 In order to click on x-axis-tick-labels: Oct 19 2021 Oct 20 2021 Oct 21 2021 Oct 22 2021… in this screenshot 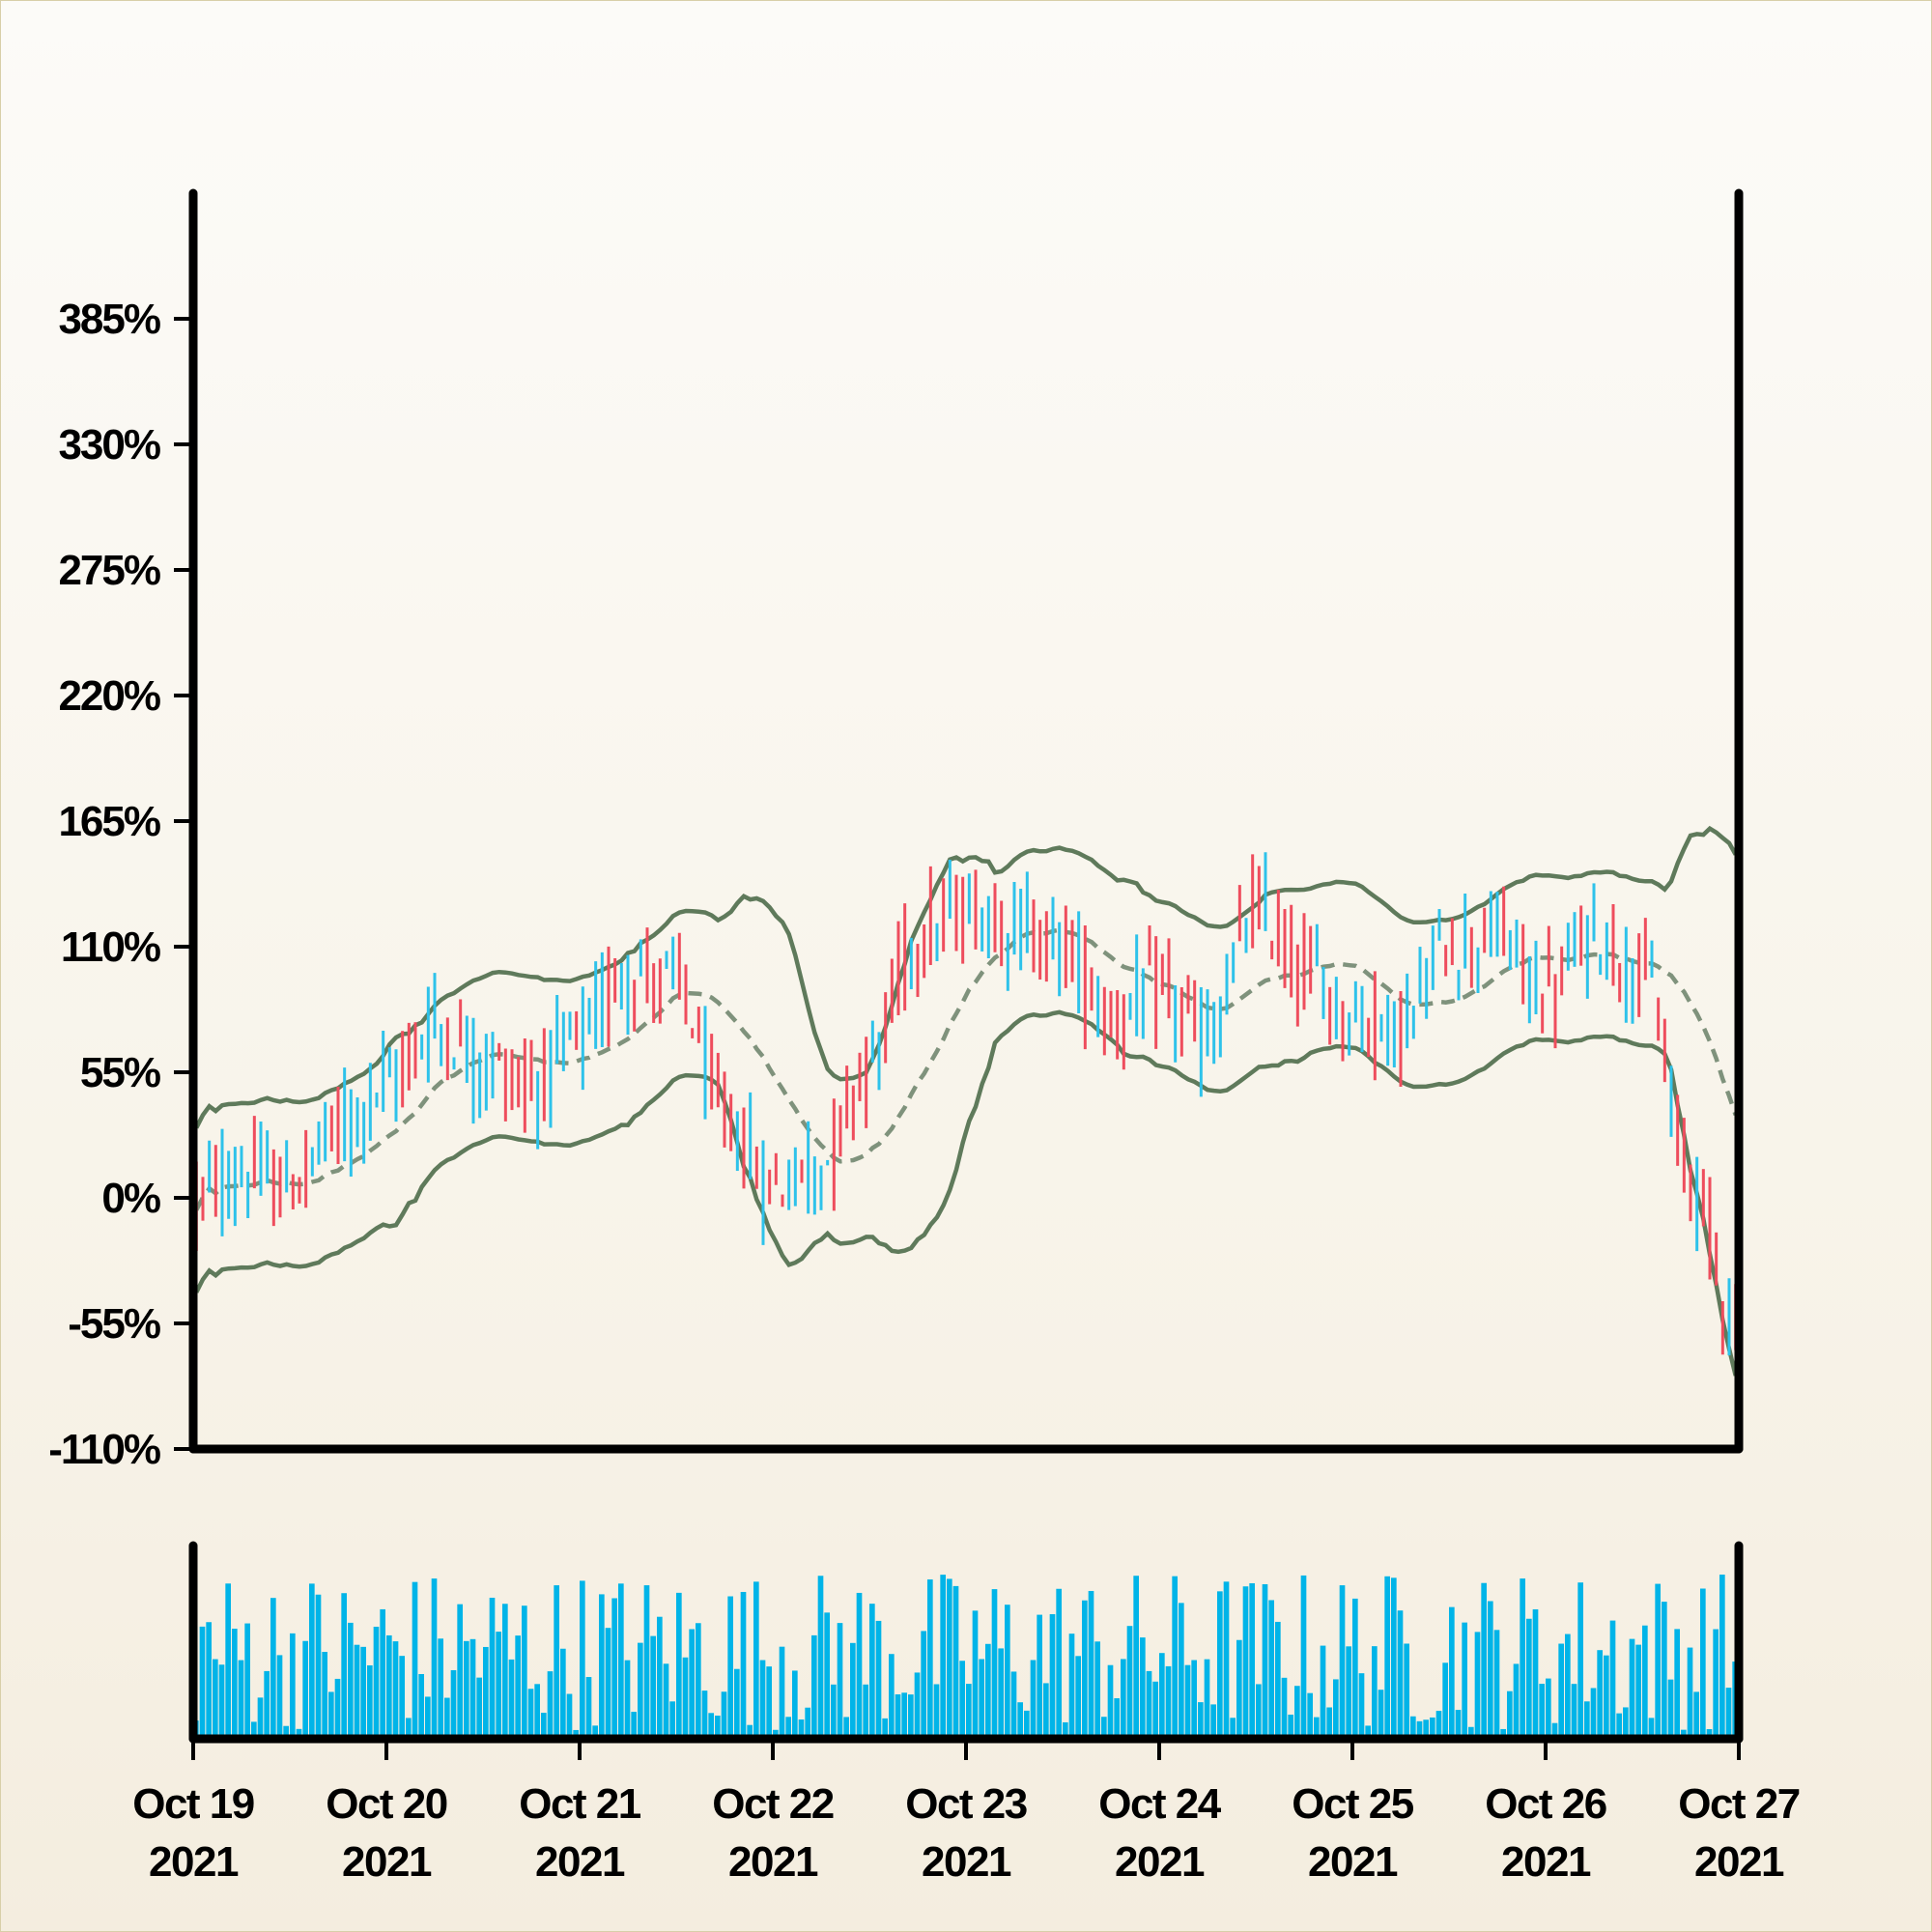, I will do `click(966, 1812)`.